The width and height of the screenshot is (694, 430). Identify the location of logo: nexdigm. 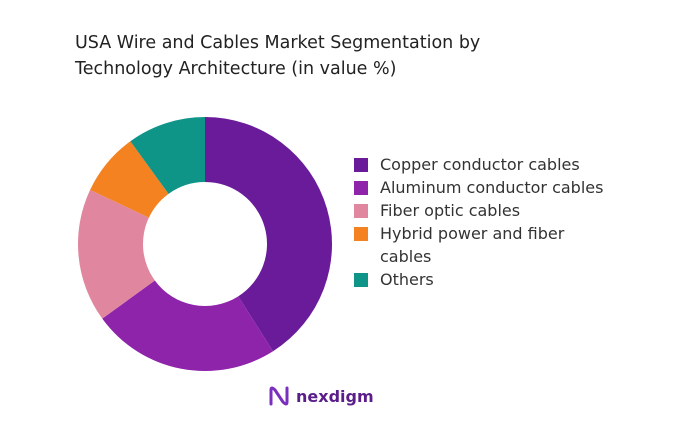
(321, 396).